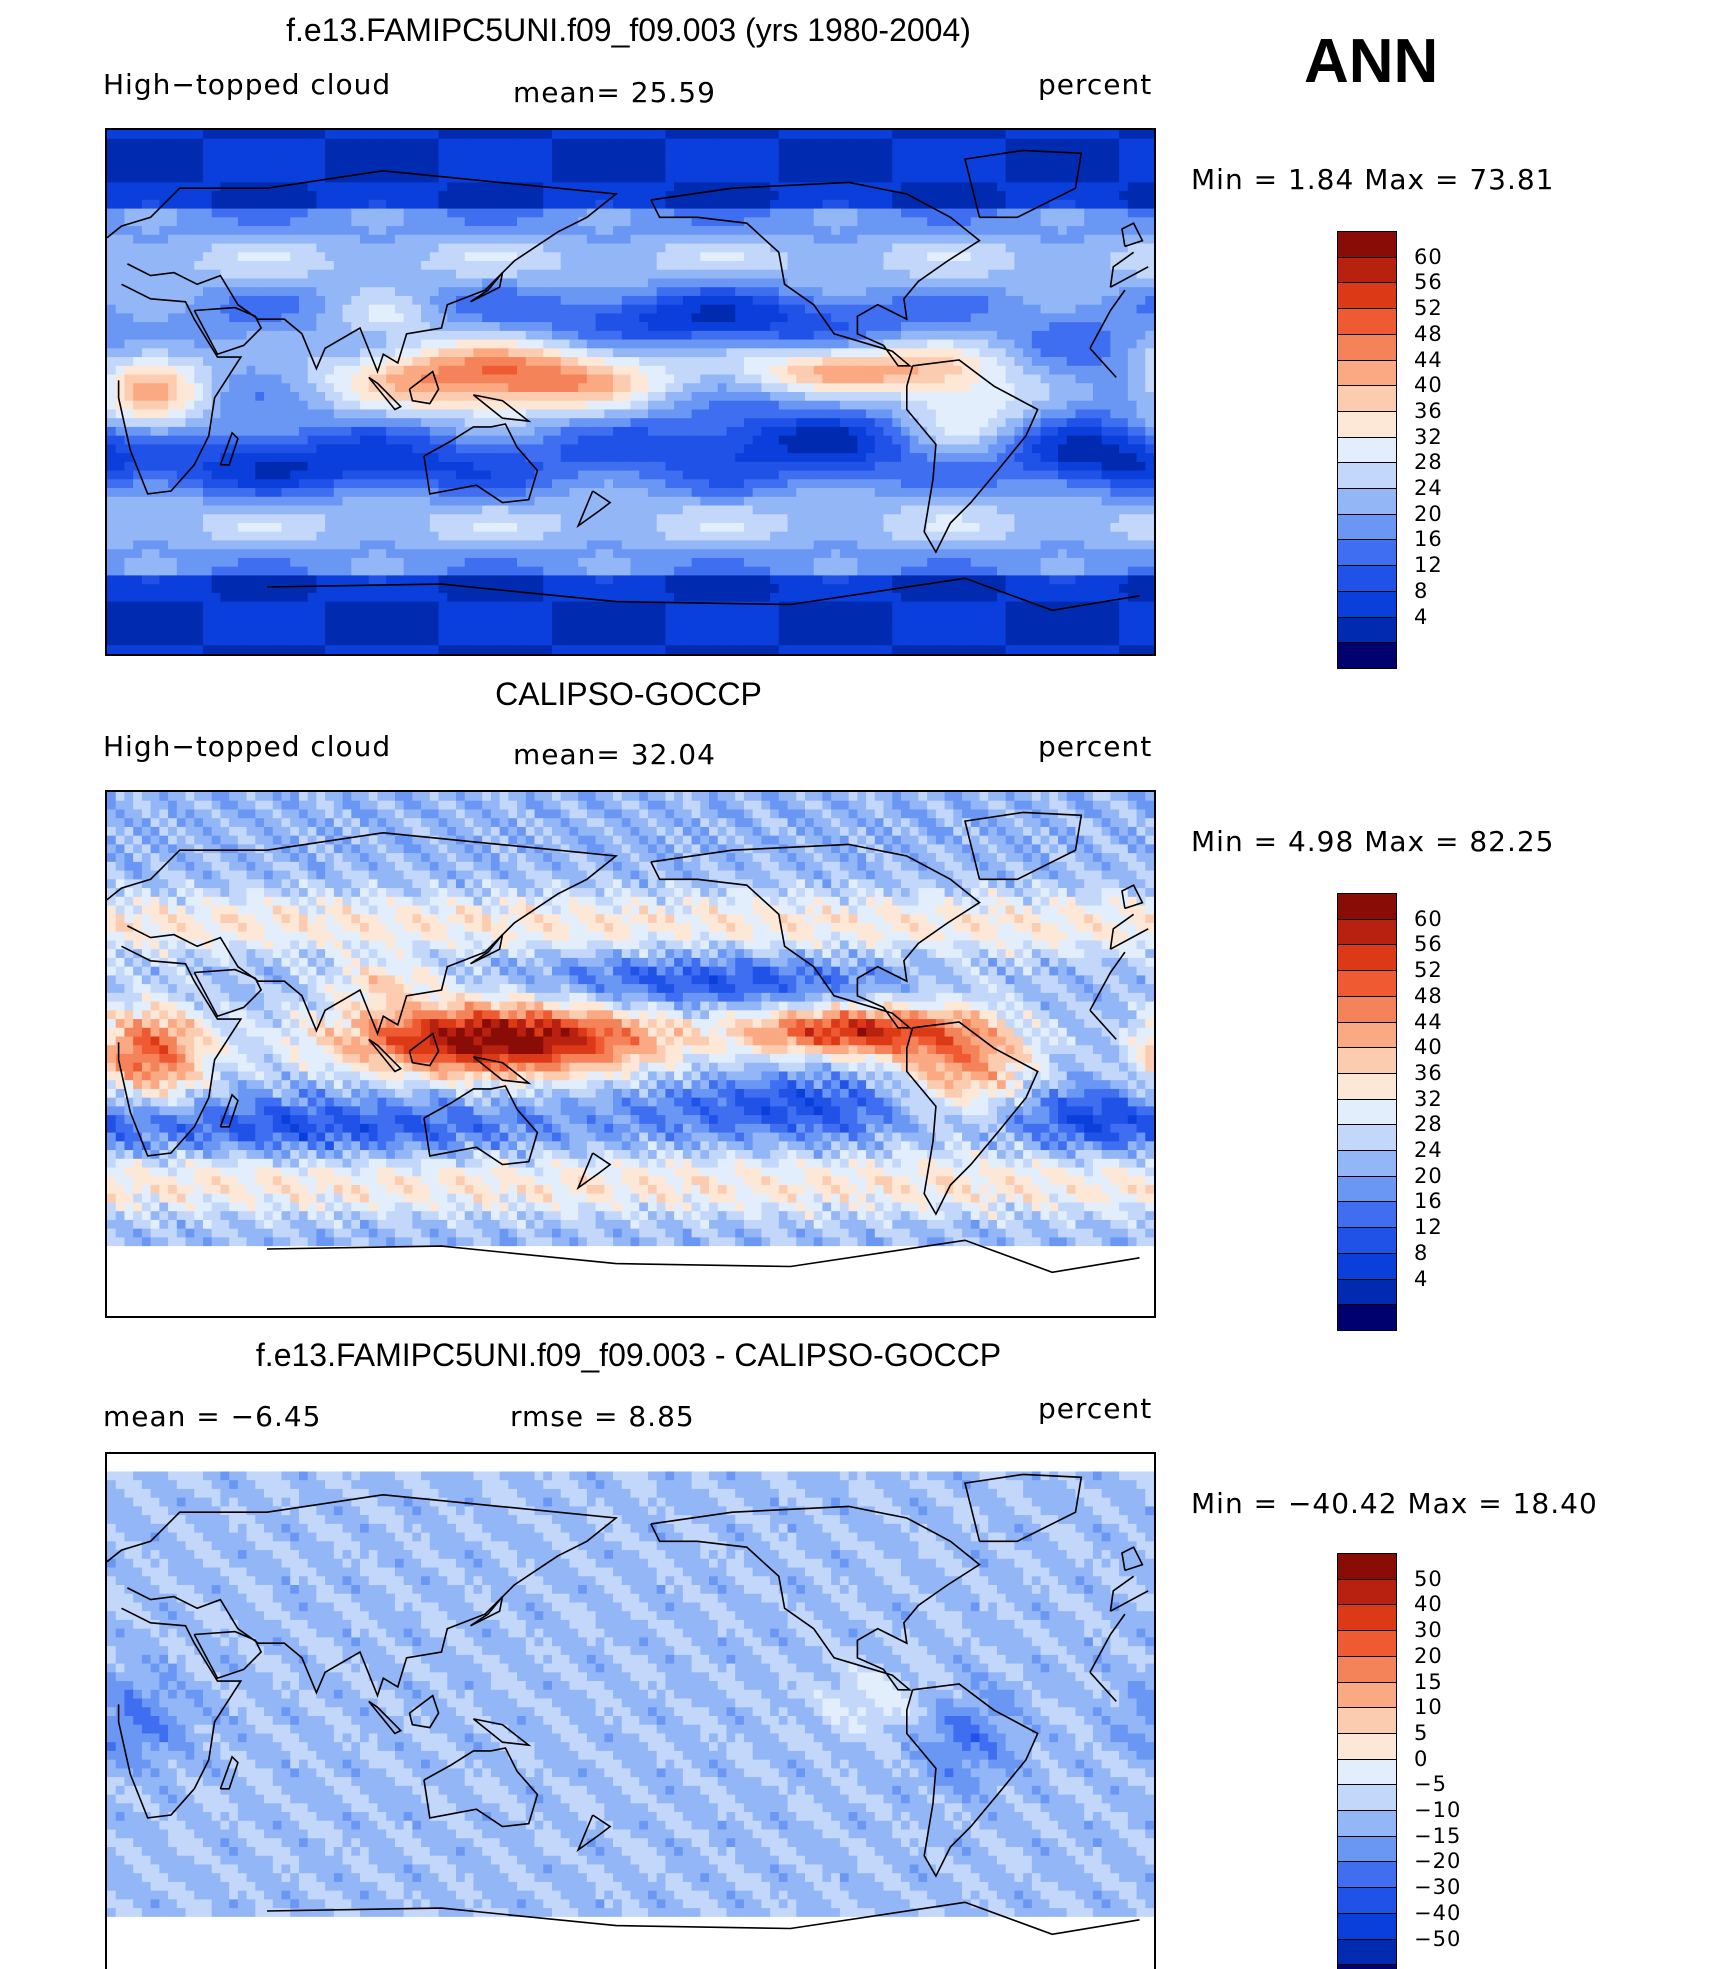 The image size is (1710, 1969). What do you see at coordinates (1428, 411) in the screenshot?
I see `colorbar-tick-label: 36` at bounding box center [1428, 411].